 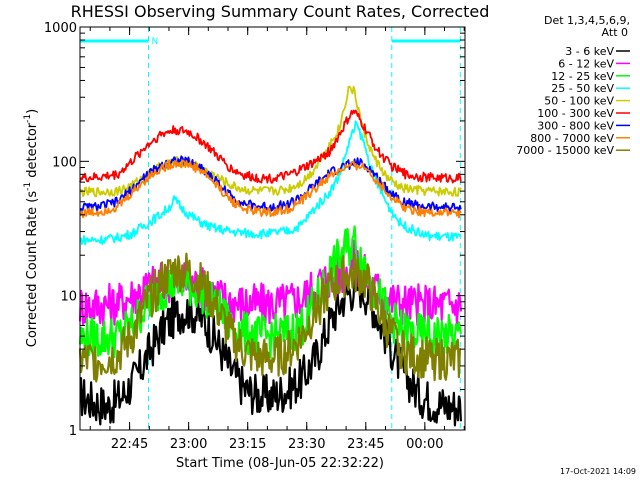 I want to click on x-tick-label: 23:15, so click(x=247, y=444).